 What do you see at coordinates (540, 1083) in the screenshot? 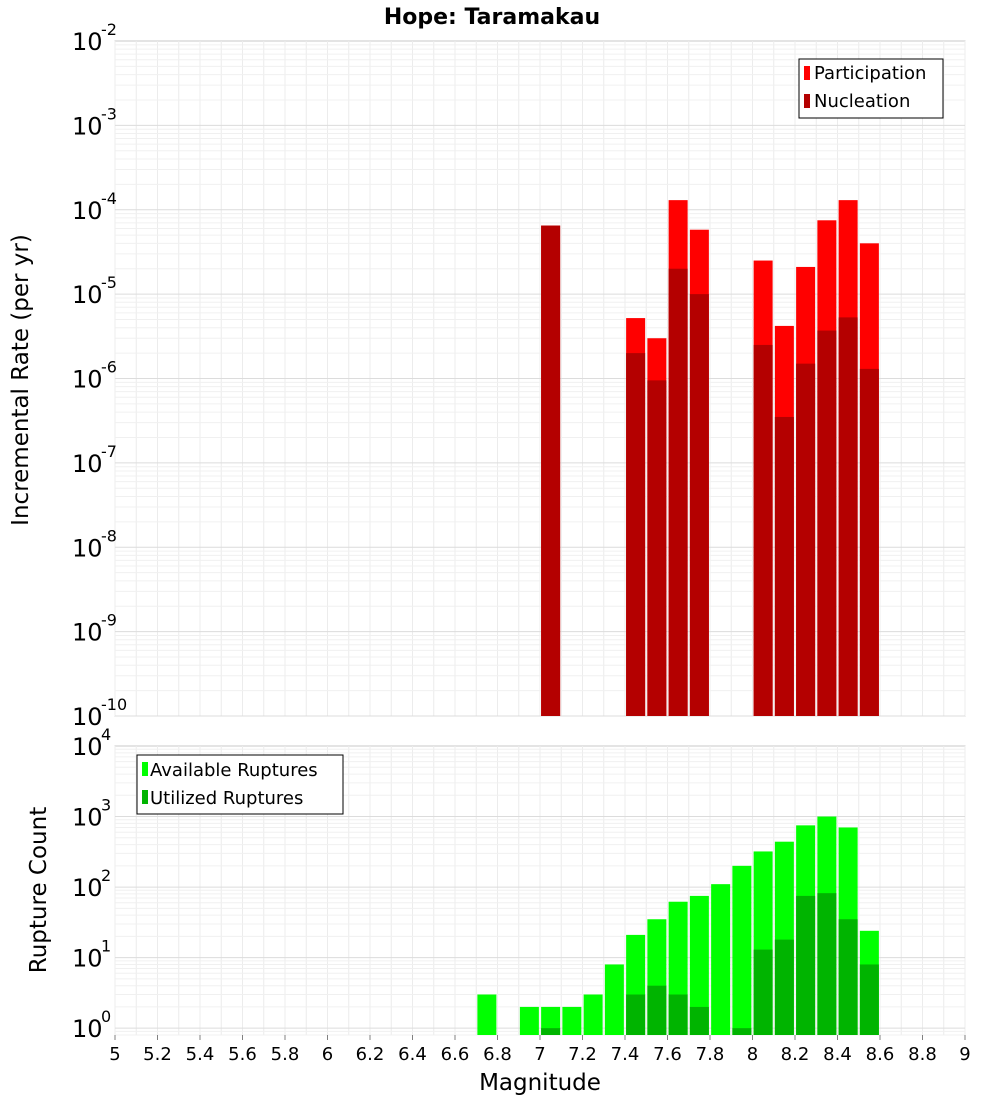
I see `x-axis-label: Magnitude` at bounding box center [540, 1083].